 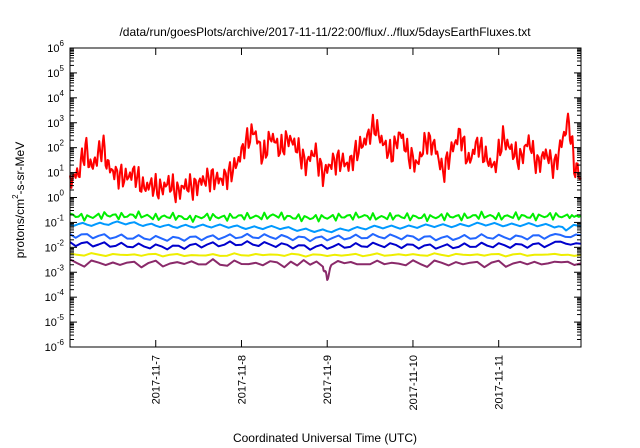 I want to click on x-tick-label: 2017-11-8, so click(x=242, y=379).